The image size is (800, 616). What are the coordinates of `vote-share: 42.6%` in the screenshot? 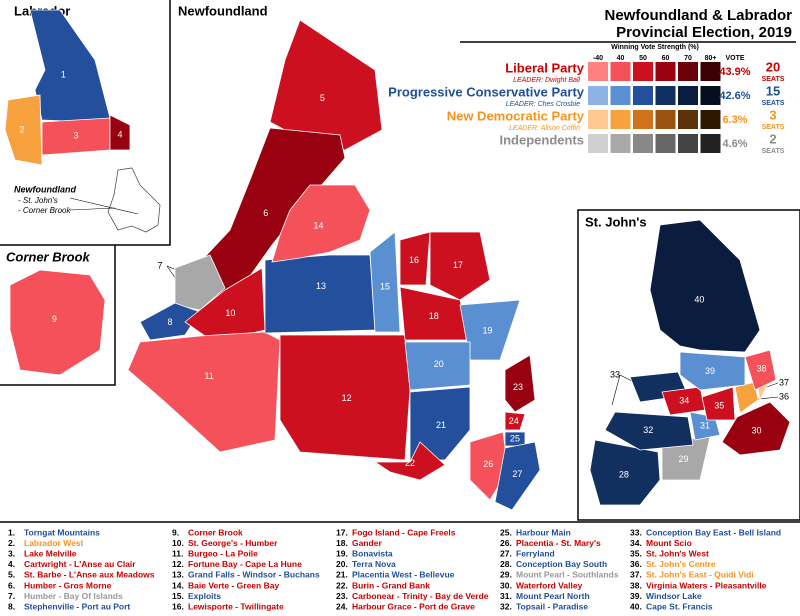 It's located at (734, 96).